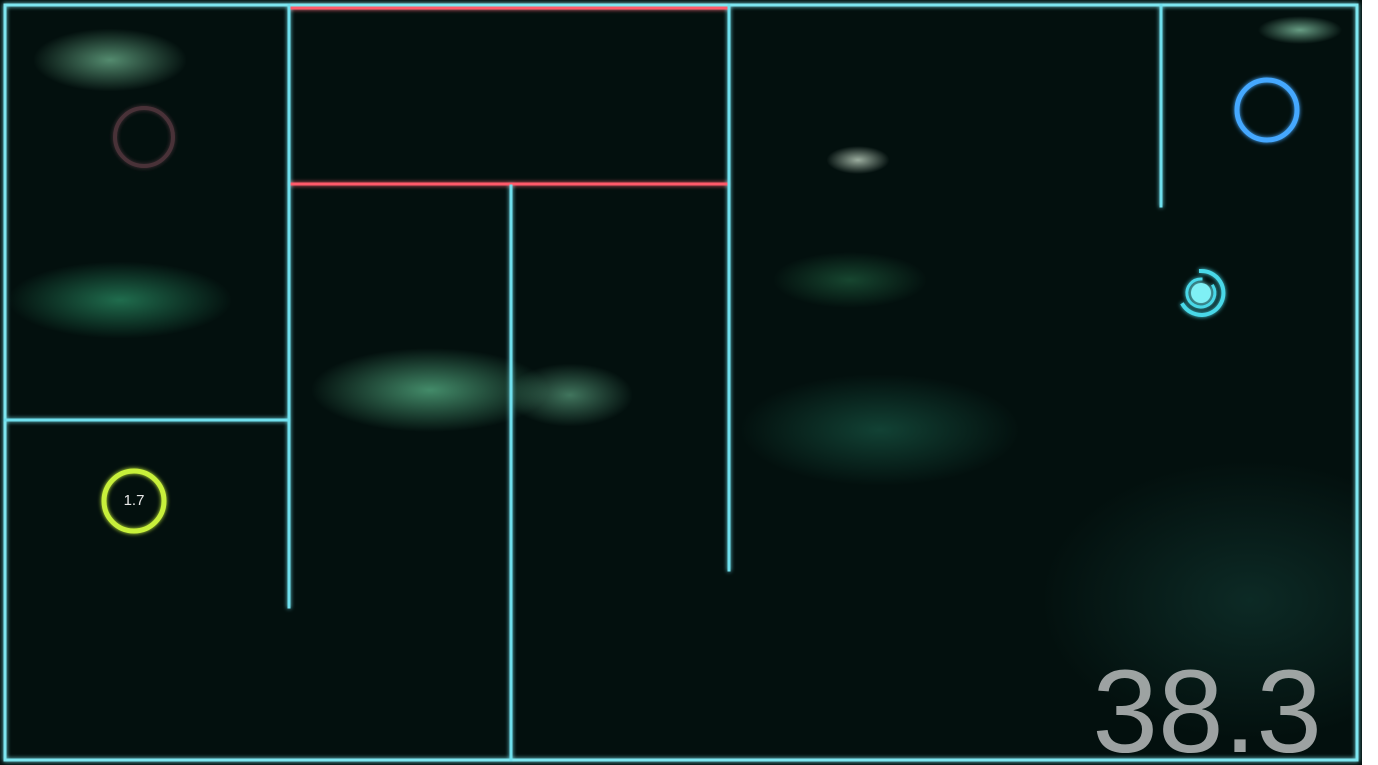 This screenshot has width=1378, height=765. I want to click on timer: 38.3, so click(1207, 705).